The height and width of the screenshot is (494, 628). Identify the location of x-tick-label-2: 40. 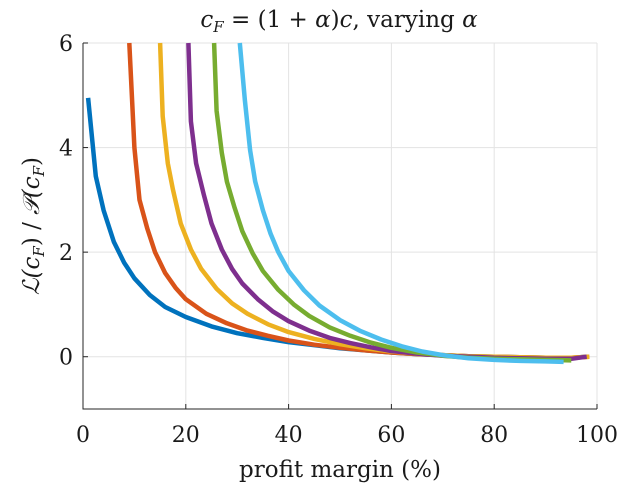
(289, 435).